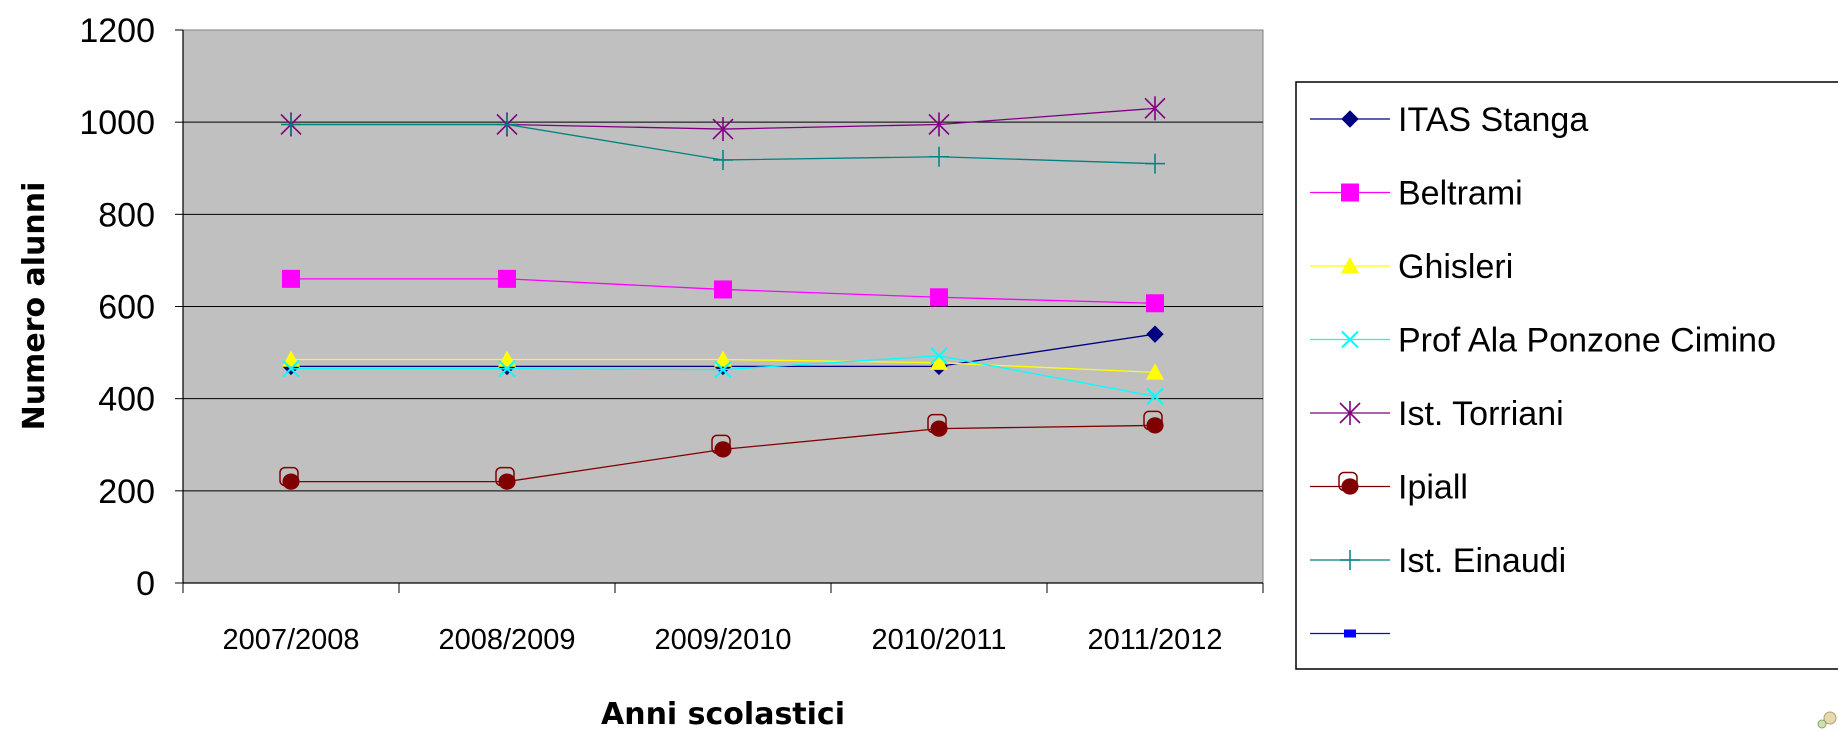  Describe the element at coordinates (1389, 488) in the screenshot. I see `legend-item: Ipiall` at that location.